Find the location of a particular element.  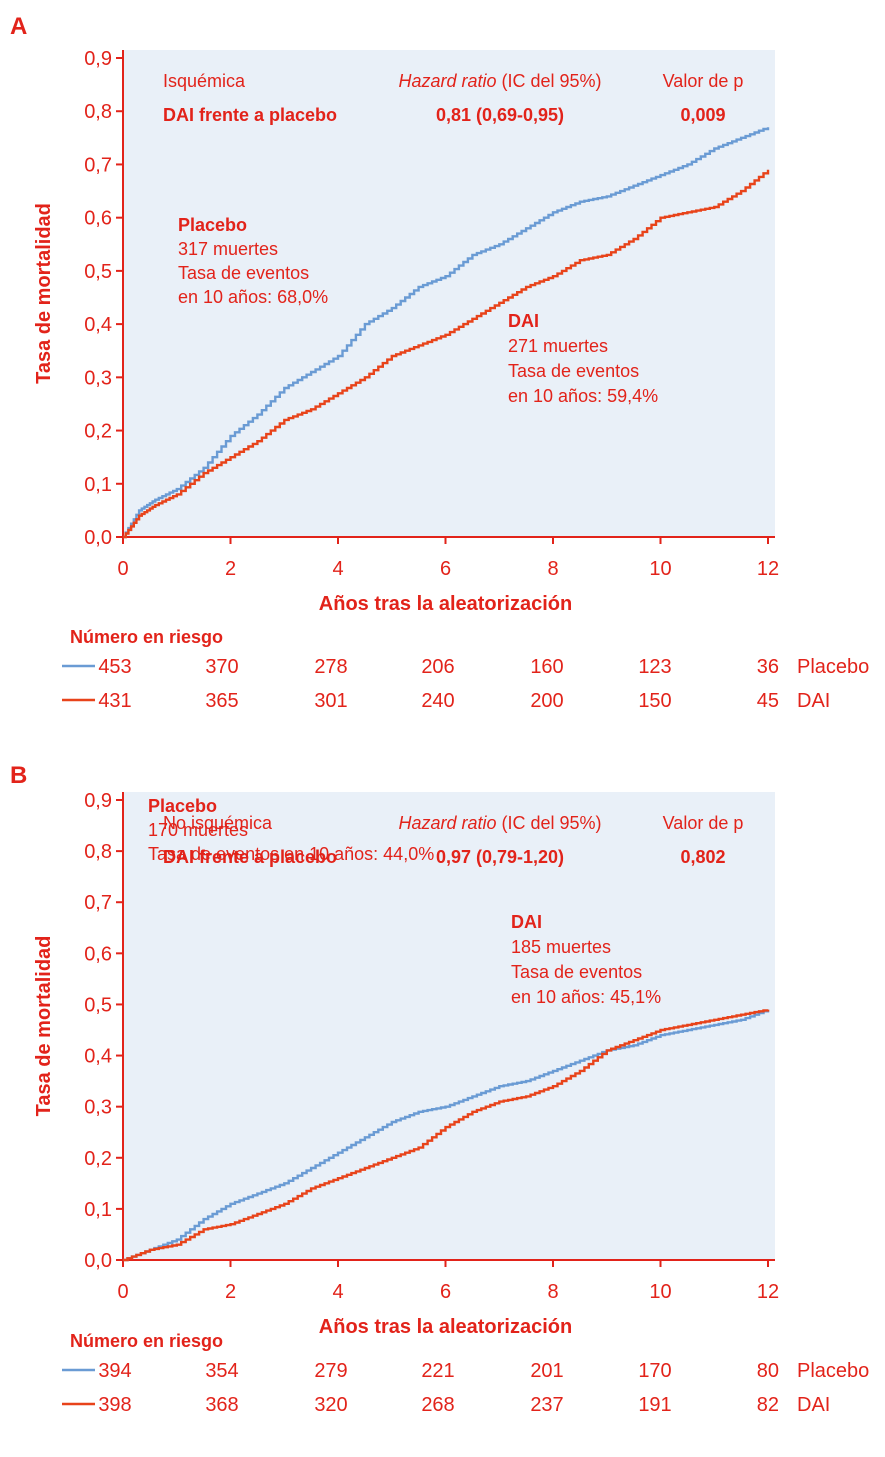

annotation-dai-line: 185 muertes is located at coordinates (561, 947).